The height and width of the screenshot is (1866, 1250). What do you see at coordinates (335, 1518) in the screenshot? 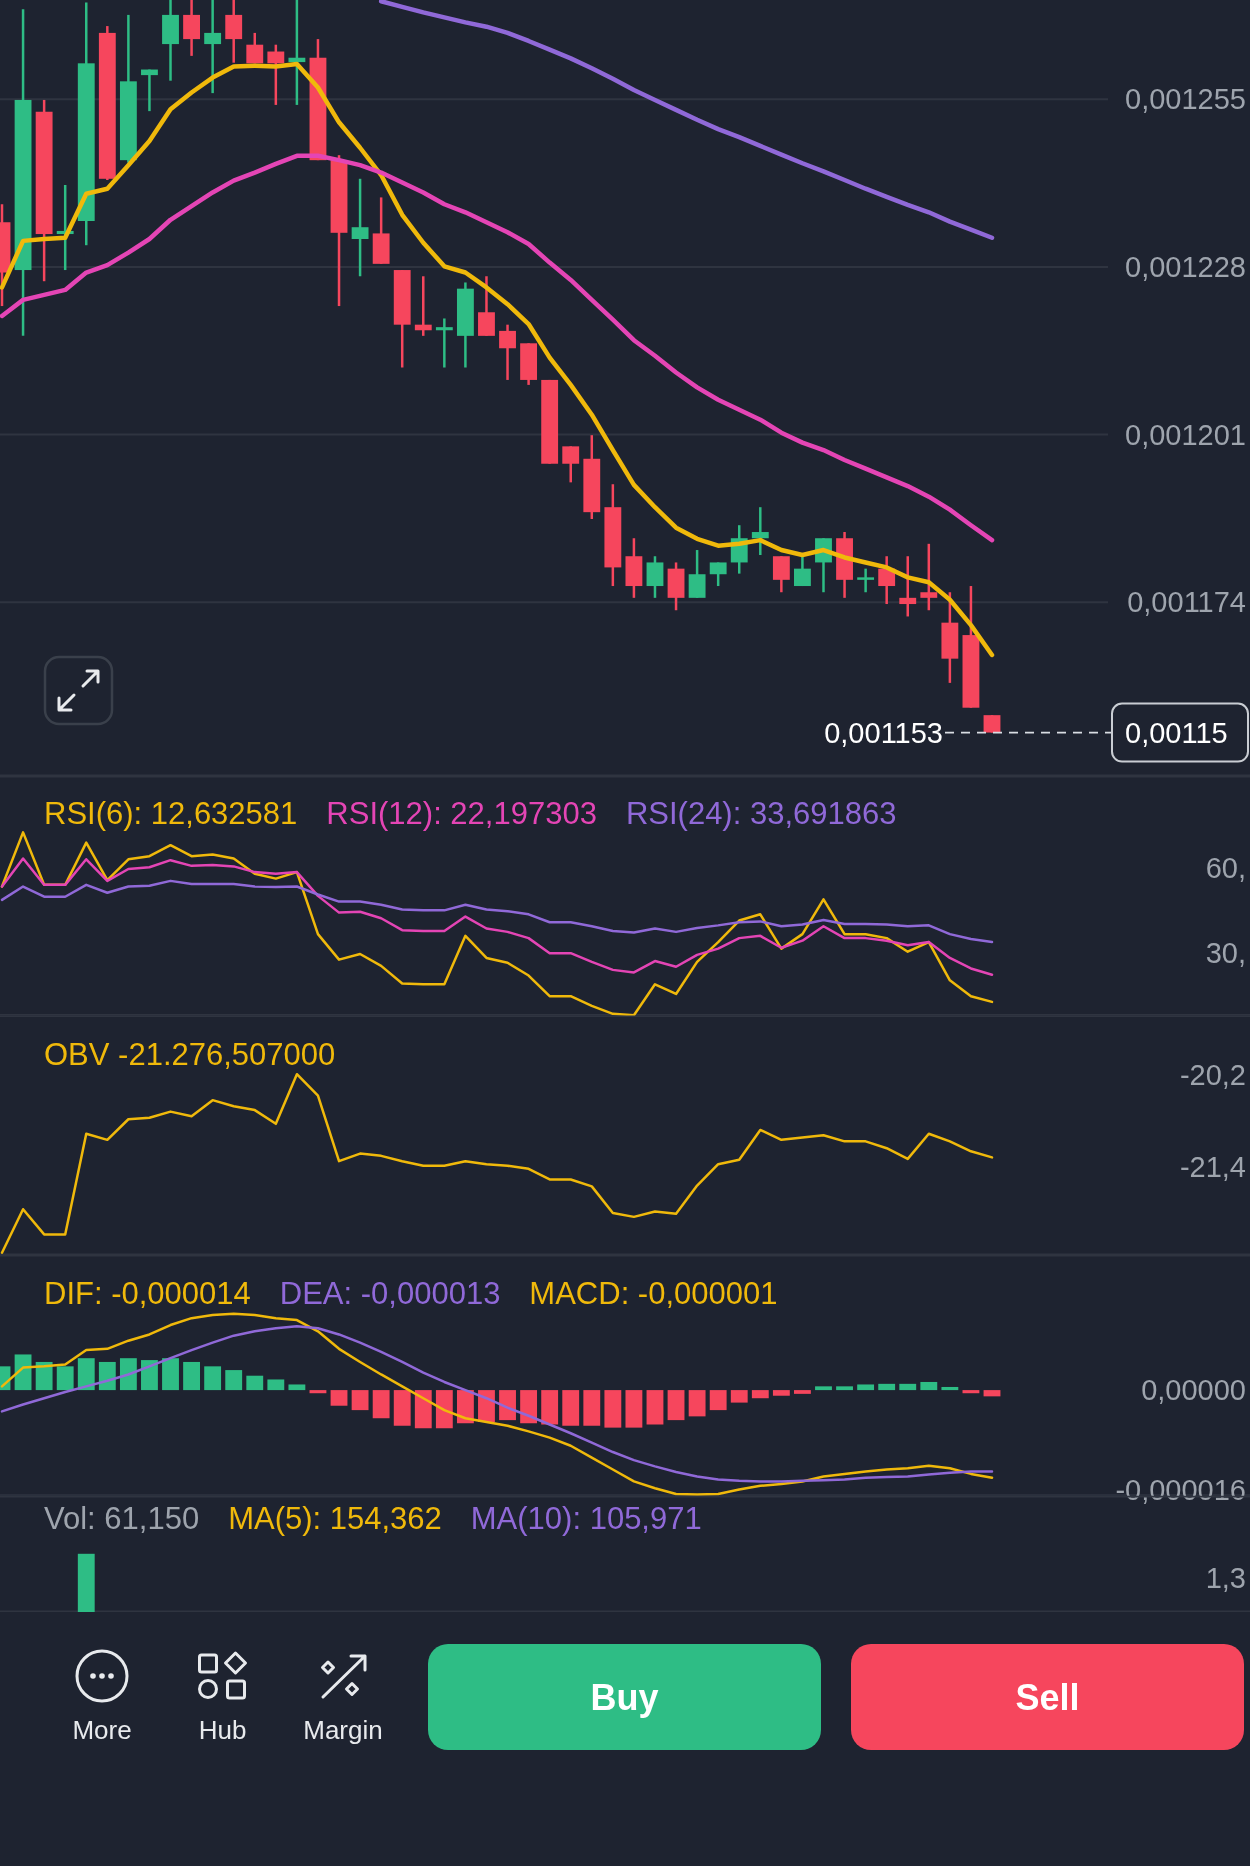
I see `legend-label: MA(5): 154,362` at bounding box center [335, 1518].